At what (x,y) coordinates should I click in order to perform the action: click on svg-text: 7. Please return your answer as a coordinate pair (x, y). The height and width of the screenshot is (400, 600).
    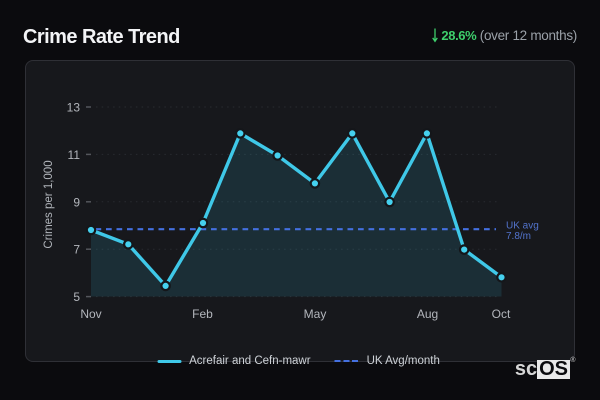
    Looking at the image, I should click on (76, 250).